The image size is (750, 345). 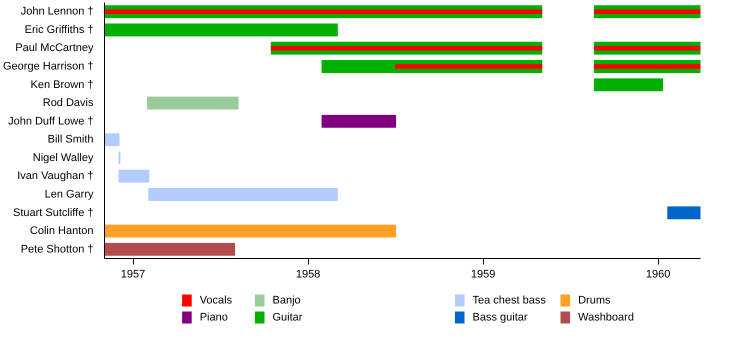 What do you see at coordinates (51, 121) in the screenshot?
I see `y-tick-label: John Duff Lowe †` at bounding box center [51, 121].